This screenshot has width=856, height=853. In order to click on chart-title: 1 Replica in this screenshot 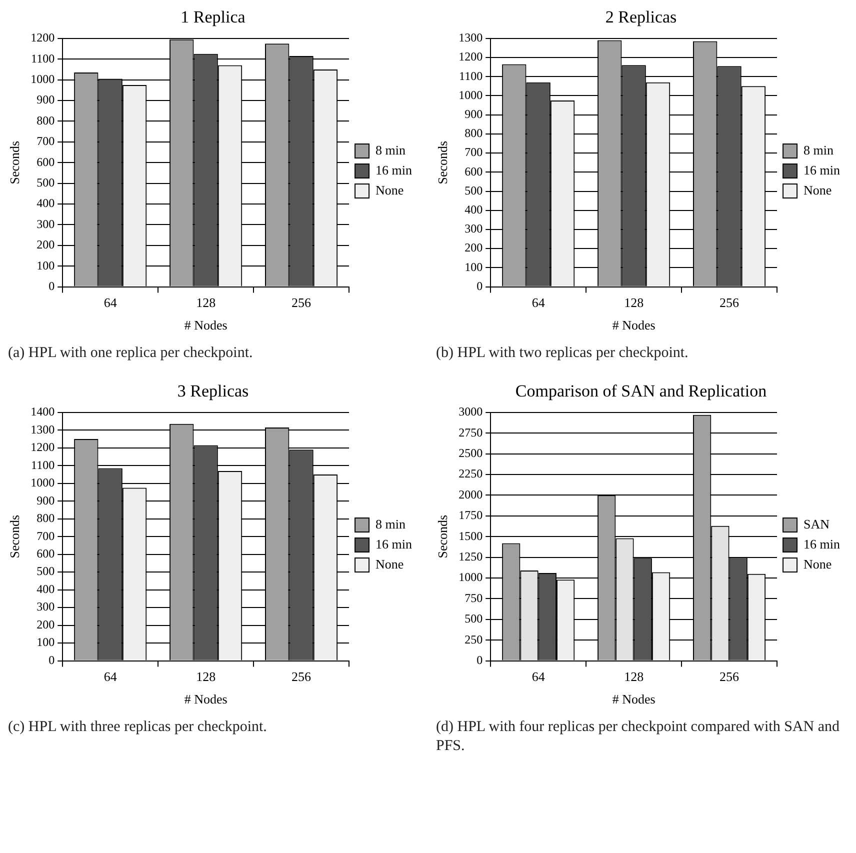, I will do `click(213, 17)`.